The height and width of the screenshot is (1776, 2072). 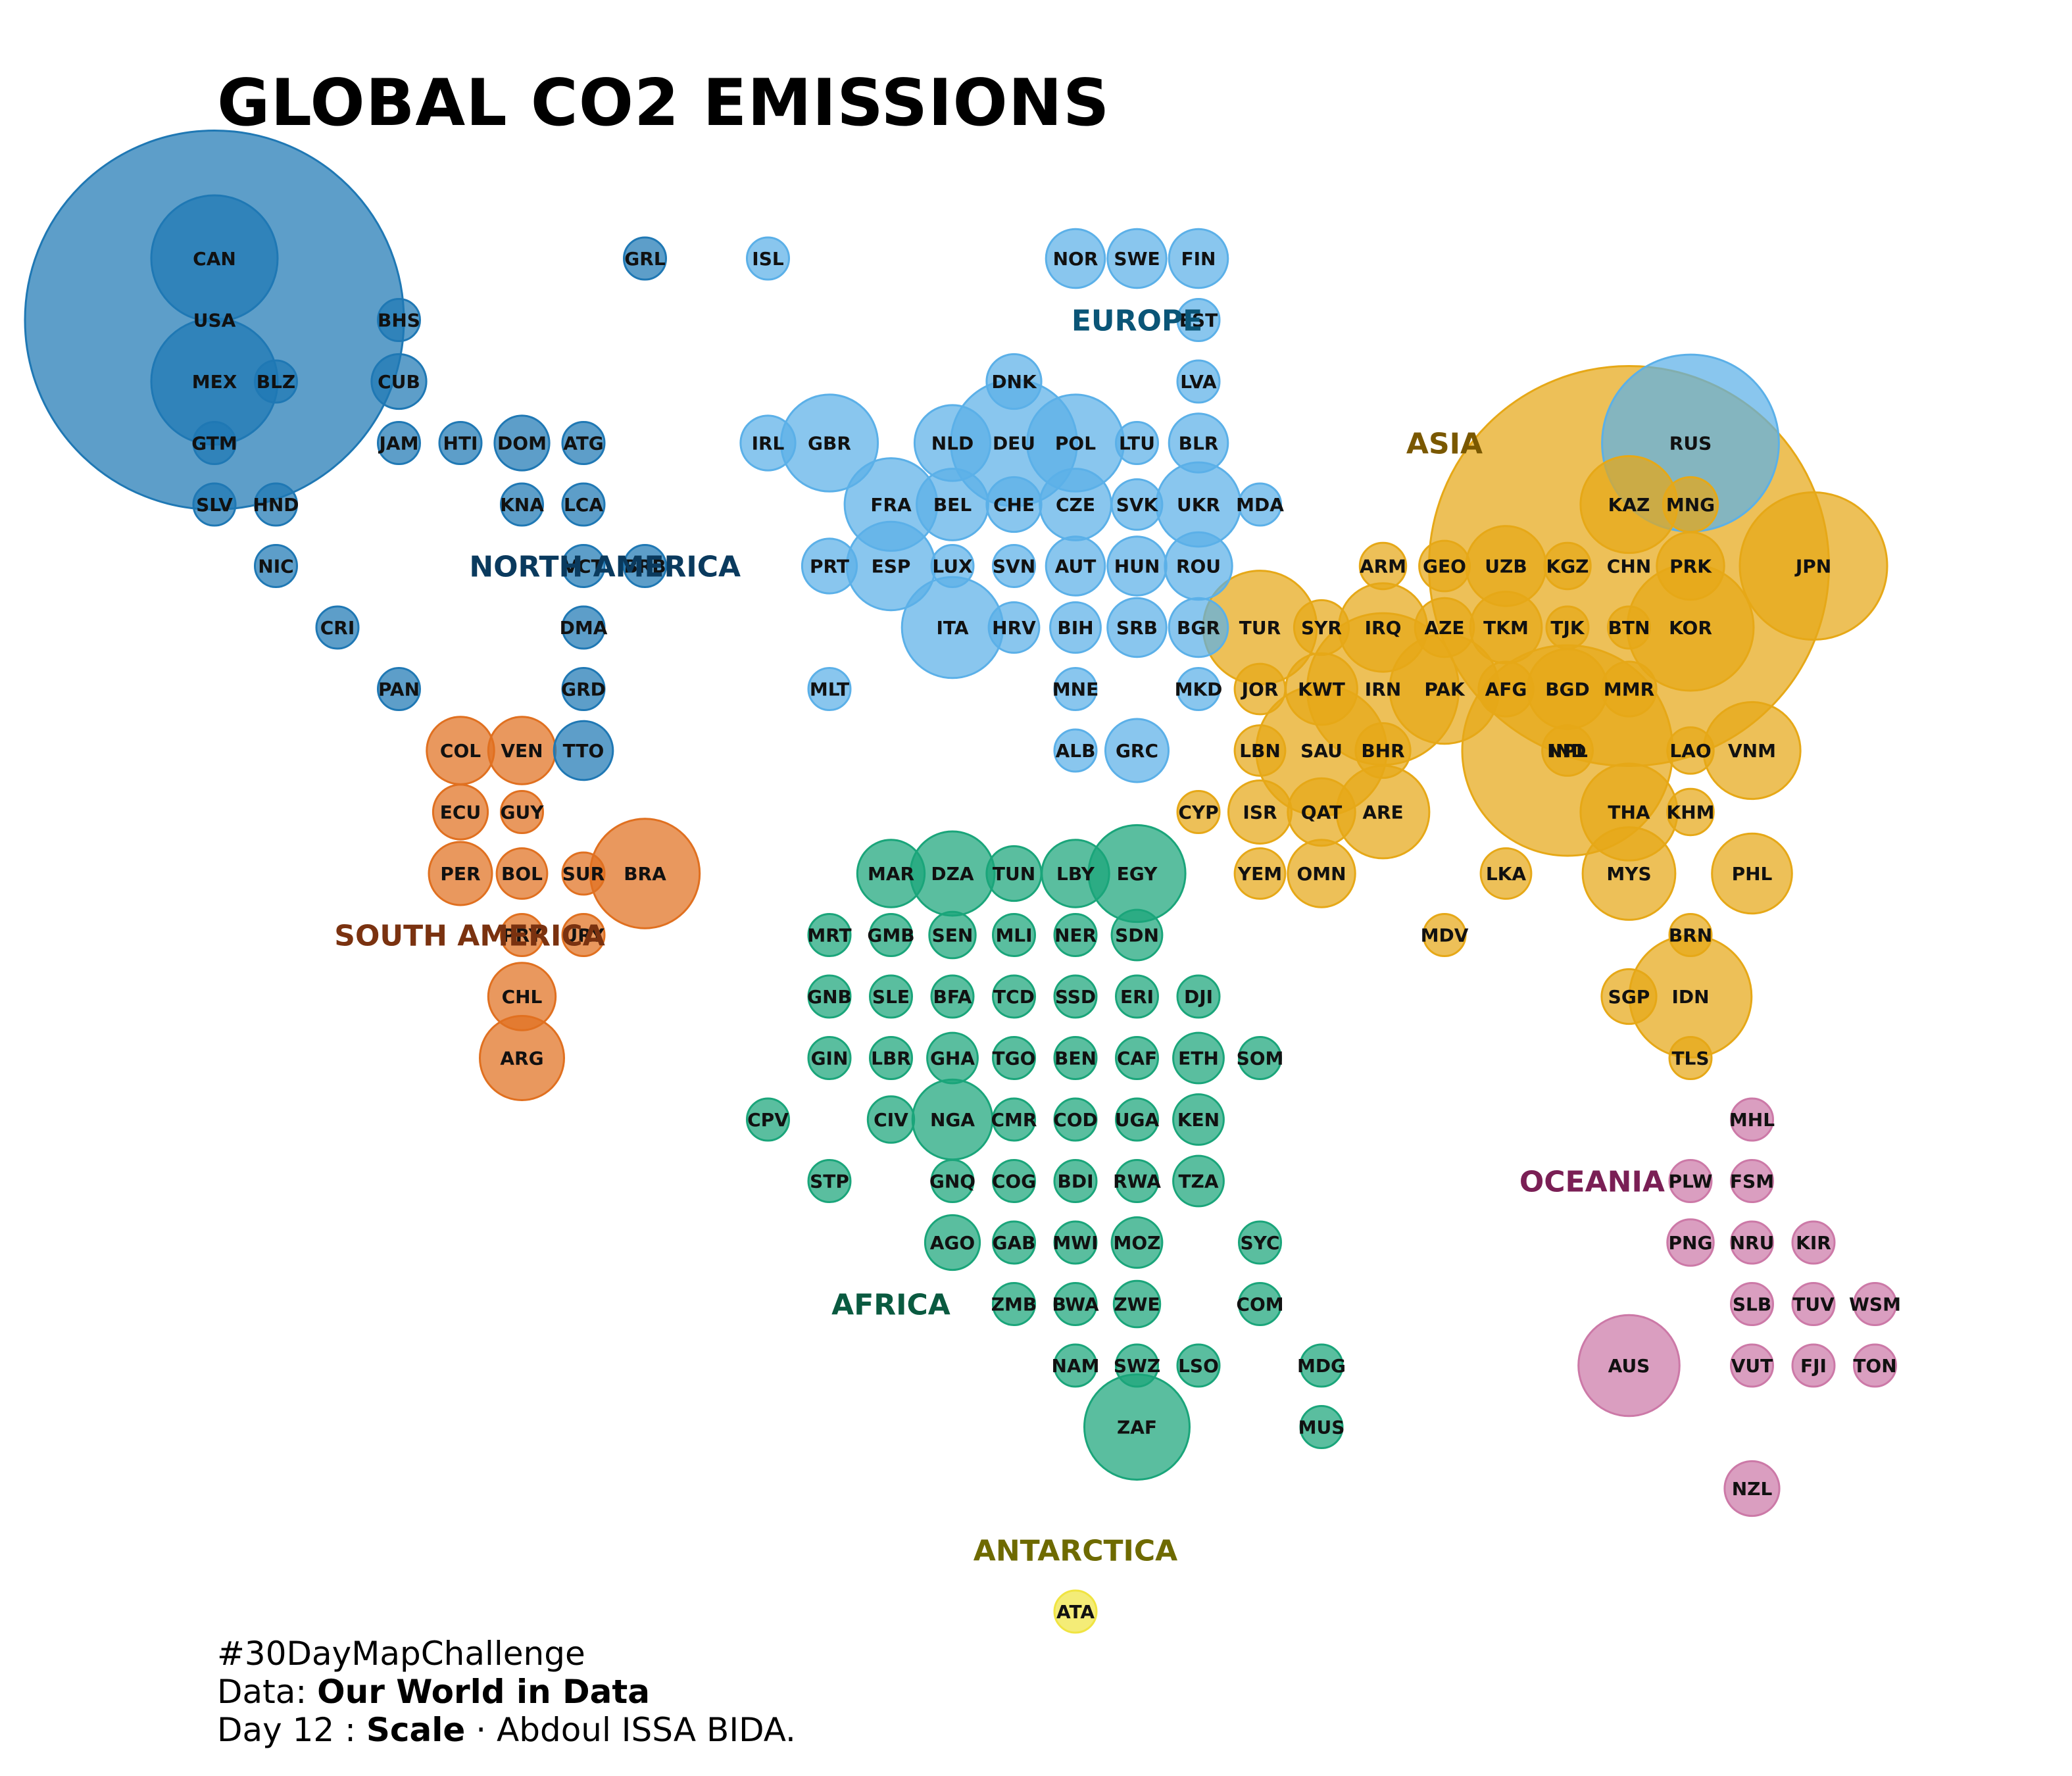 I want to click on country-code-ner: NER, so click(x=1075, y=936).